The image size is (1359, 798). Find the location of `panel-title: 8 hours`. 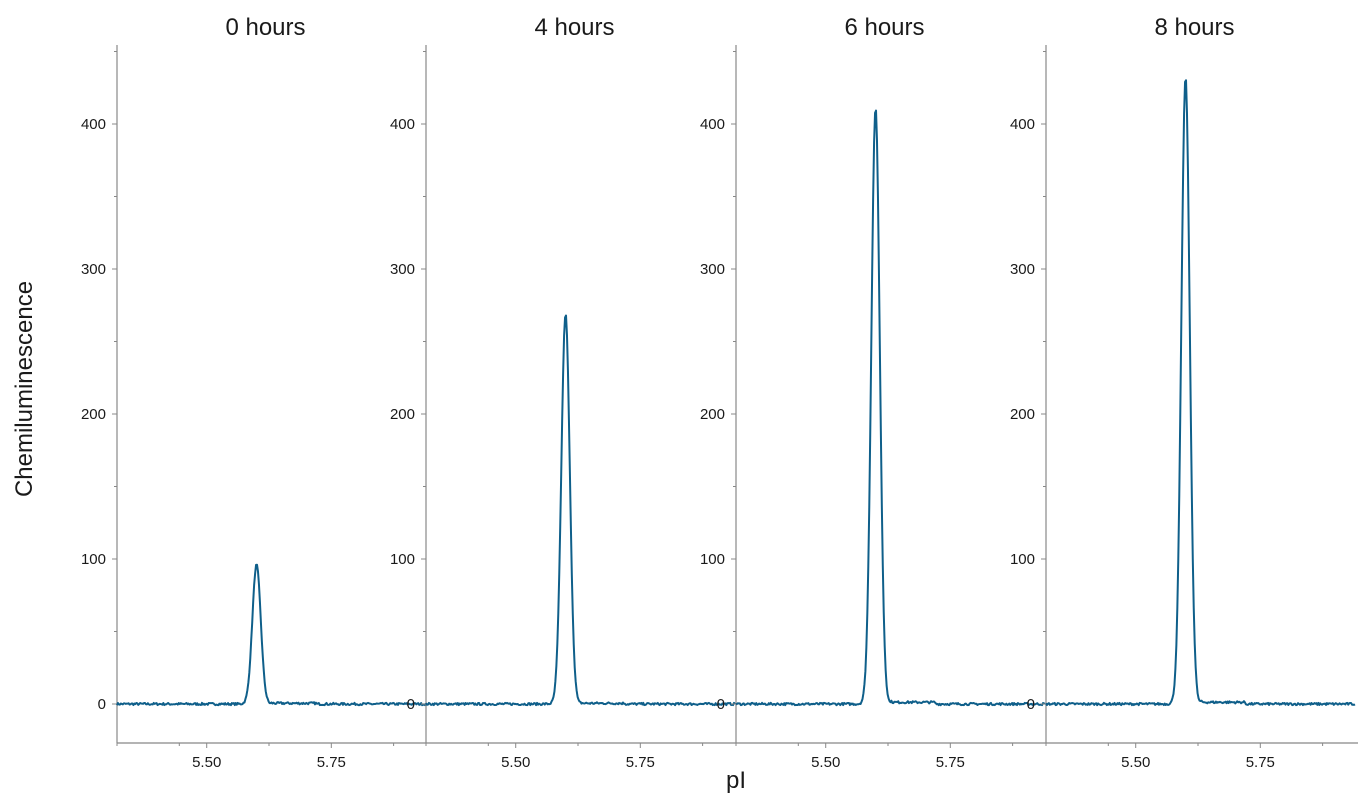

panel-title: 8 hours is located at coordinates (1194, 27).